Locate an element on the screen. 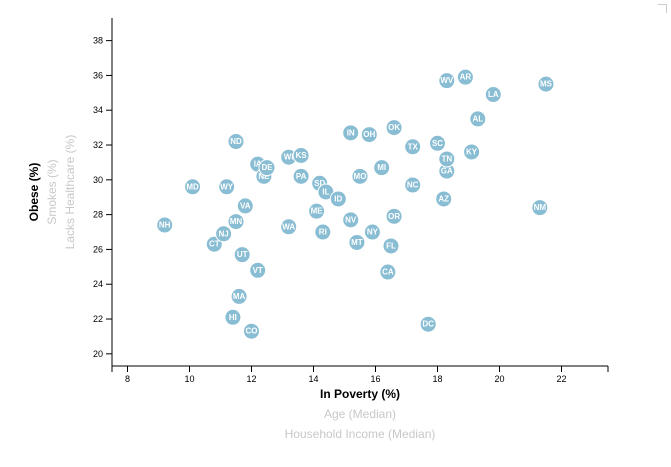 The width and height of the screenshot is (671, 467). state-point-id: ID is located at coordinates (338, 199).